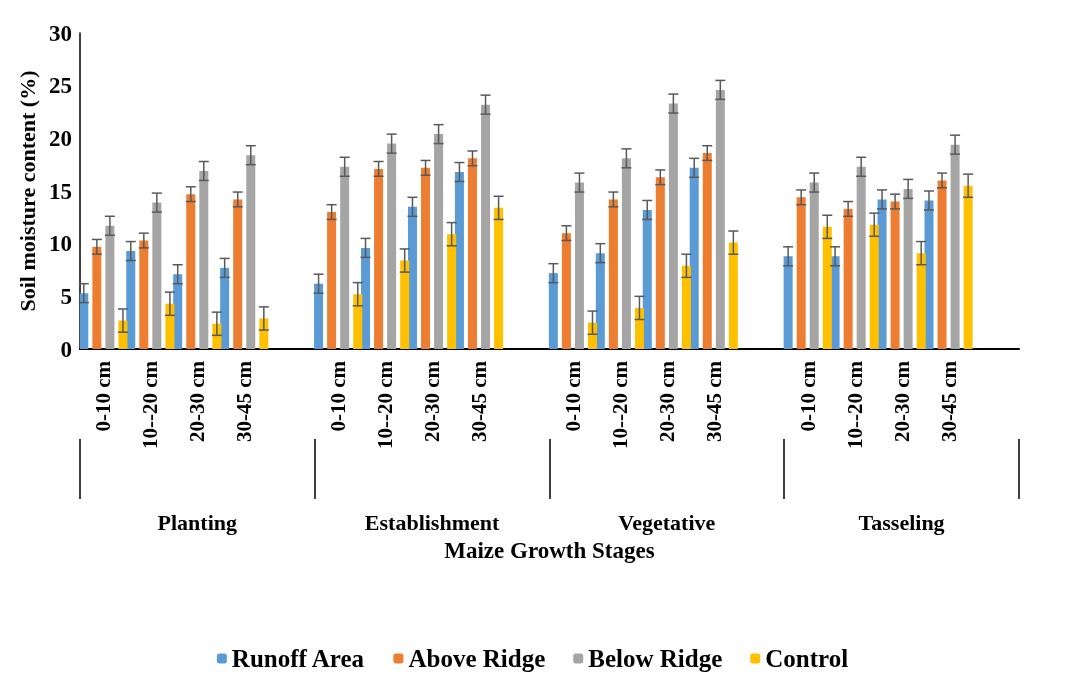 This screenshot has width=1065, height=684. I want to click on y-tick-label: 20, so click(60, 138).